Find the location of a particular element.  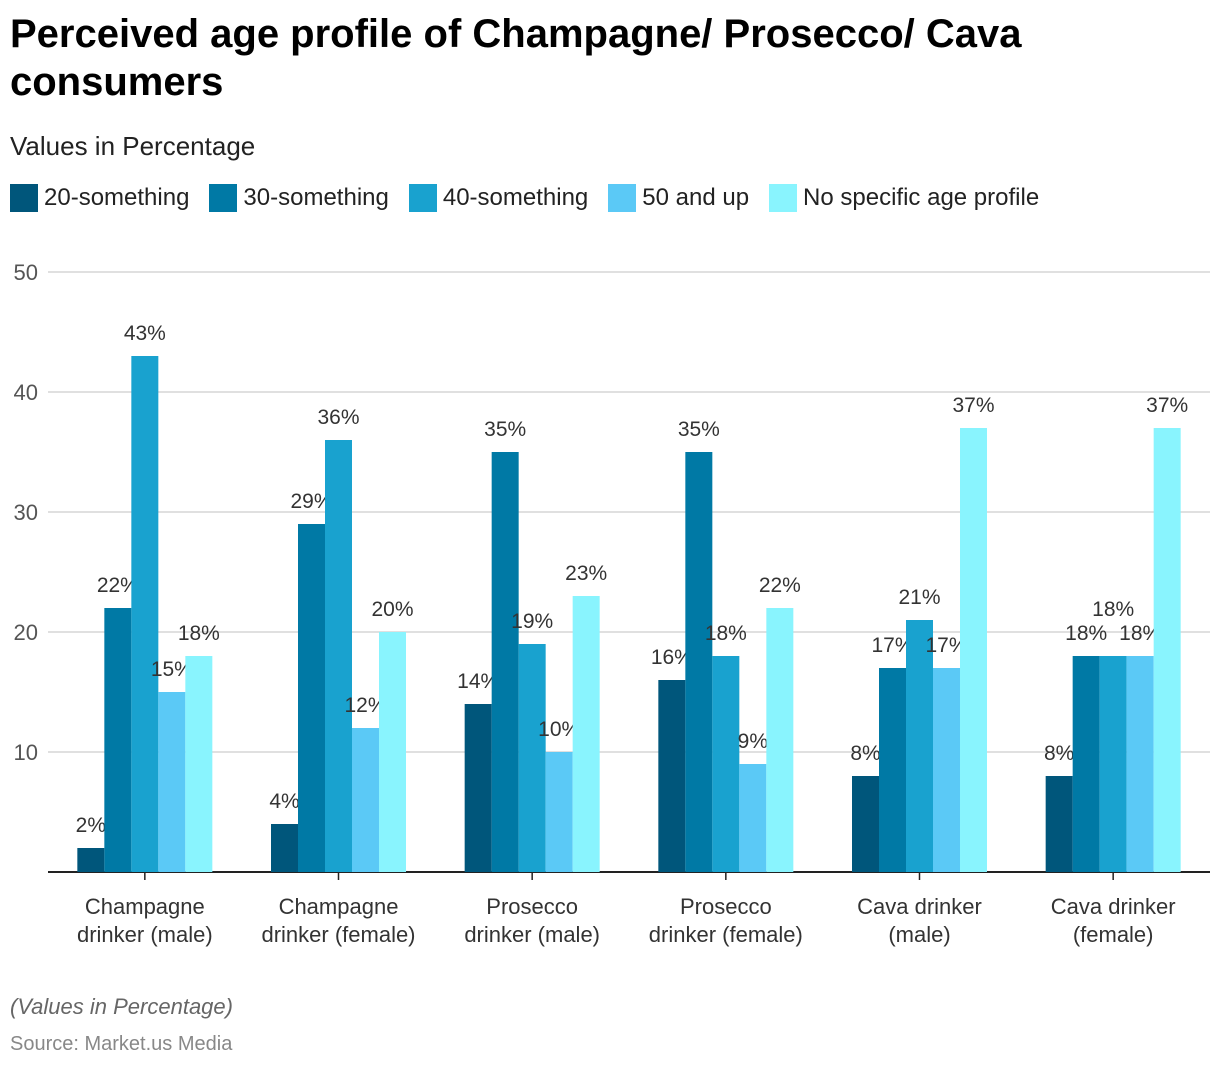

legend-item: No specific age profile is located at coordinates (904, 198).